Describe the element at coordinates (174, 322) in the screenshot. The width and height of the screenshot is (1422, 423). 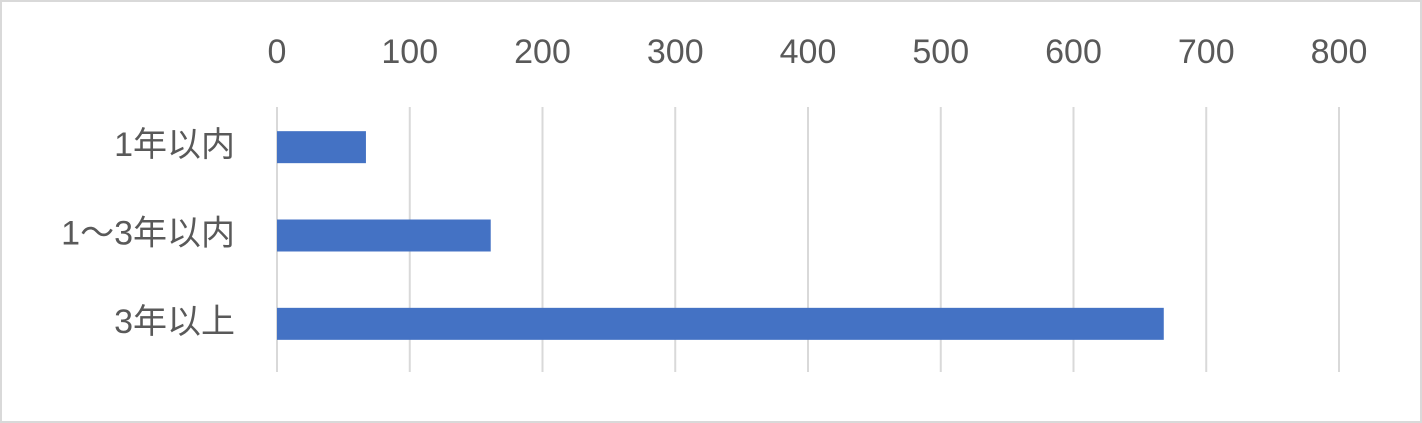
I see `y-tick-label: 3年以上` at that location.